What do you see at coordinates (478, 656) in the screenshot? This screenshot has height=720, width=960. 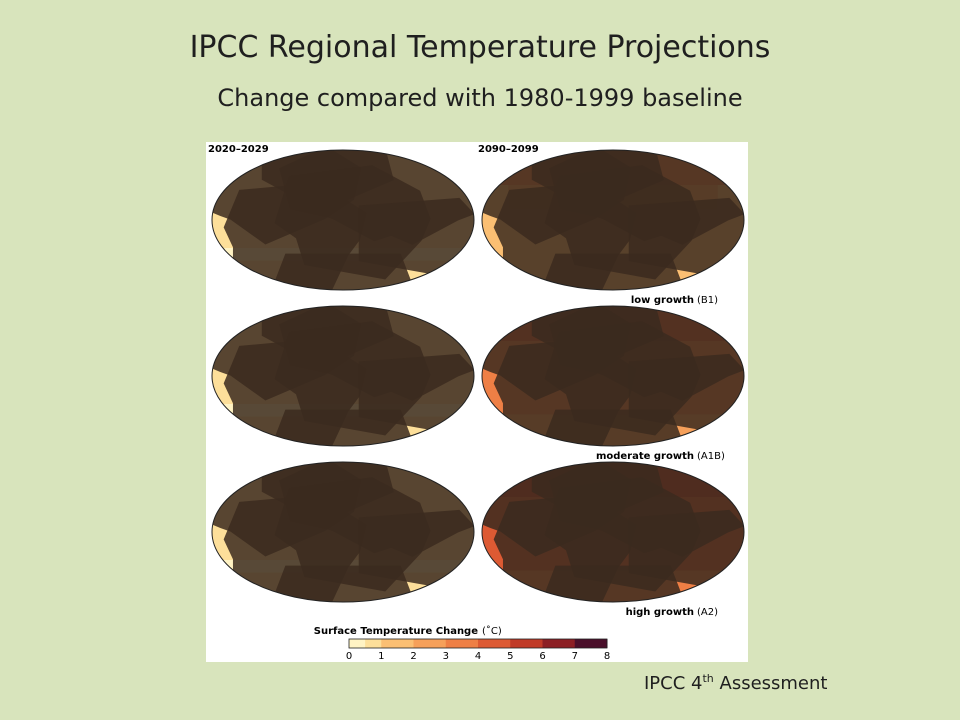 I see `colorbar-tick-4: 4` at bounding box center [478, 656].